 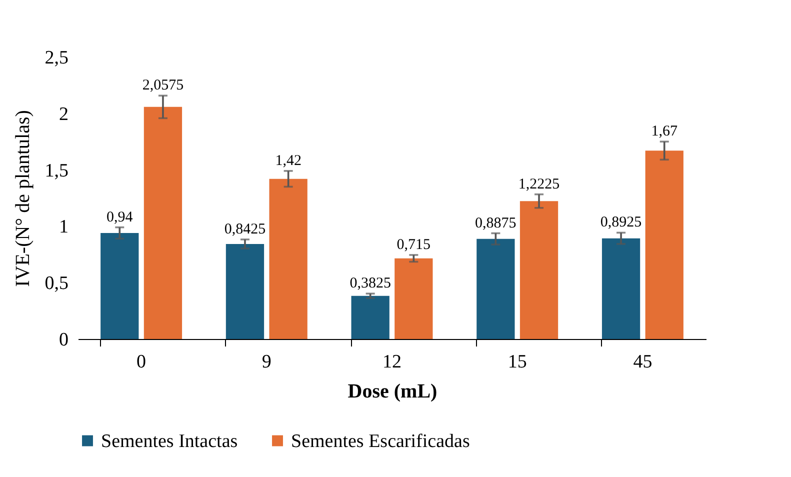 I want to click on y-tick-label: 1, so click(x=63, y=227).